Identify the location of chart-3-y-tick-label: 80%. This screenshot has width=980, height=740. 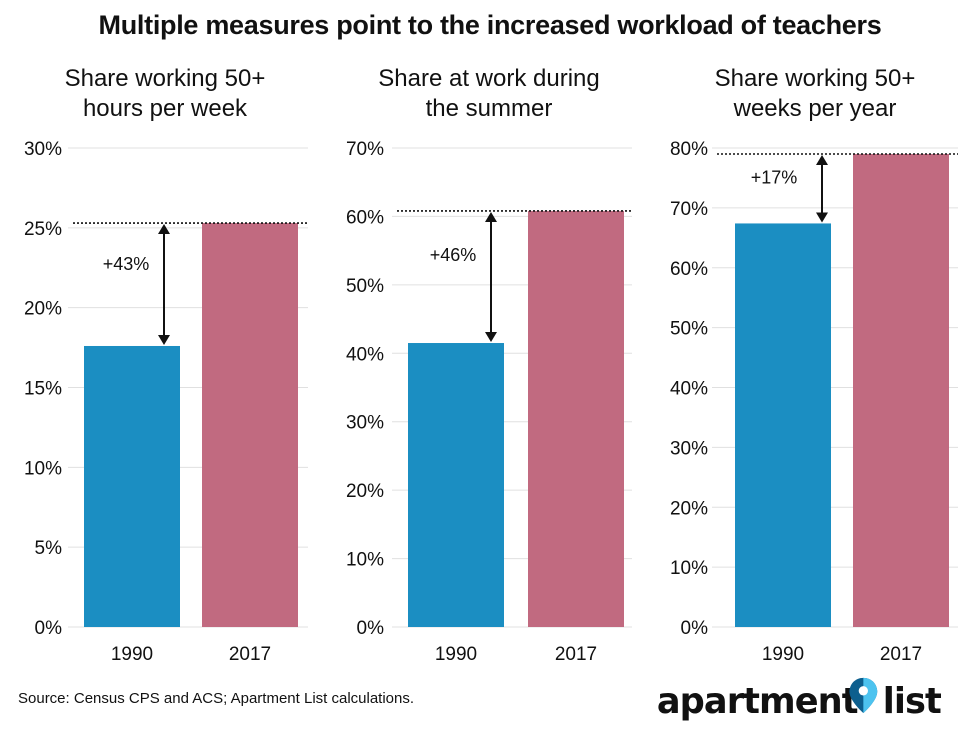
(689, 149).